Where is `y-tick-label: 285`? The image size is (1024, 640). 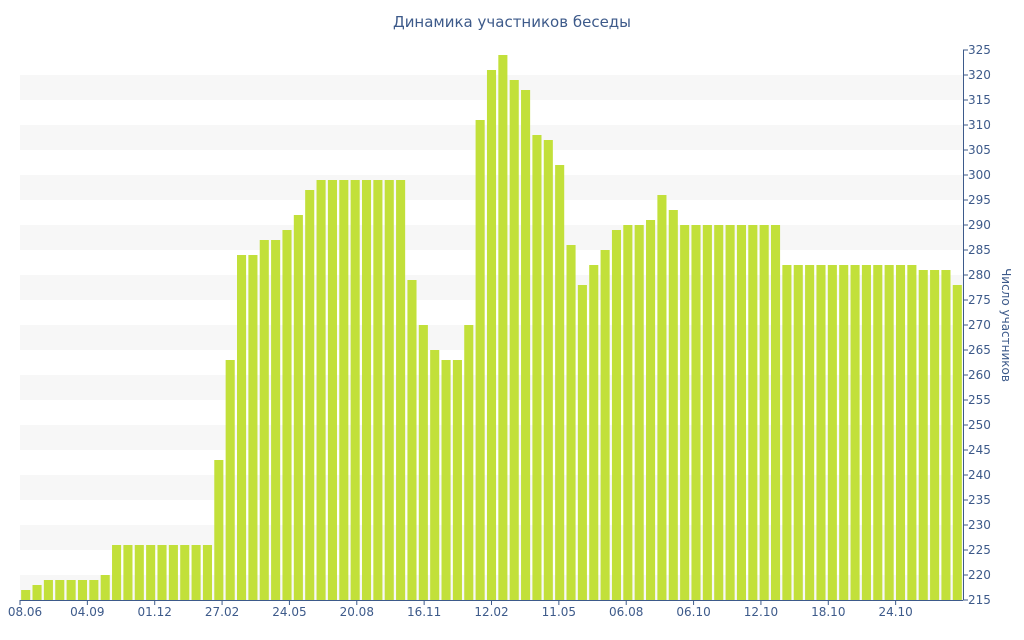
y-tick-label: 285 is located at coordinates (979, 250).